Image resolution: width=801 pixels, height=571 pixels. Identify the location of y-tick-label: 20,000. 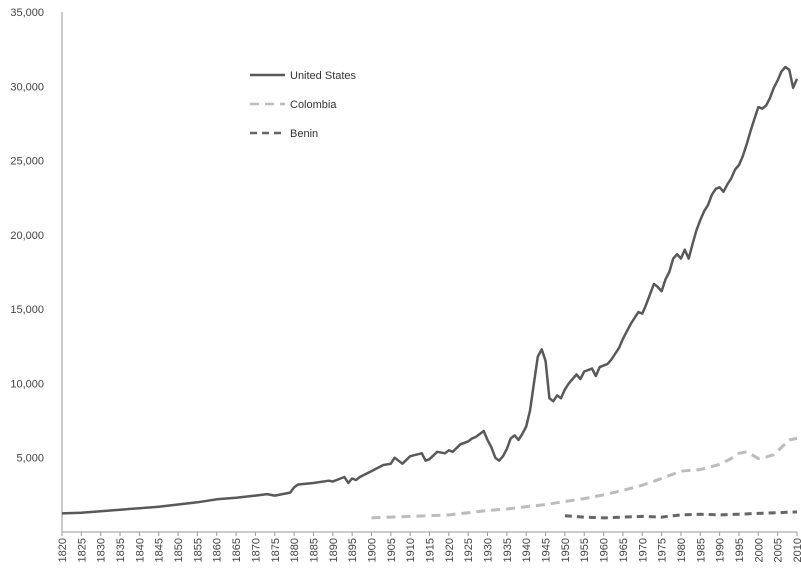
(27, 236).